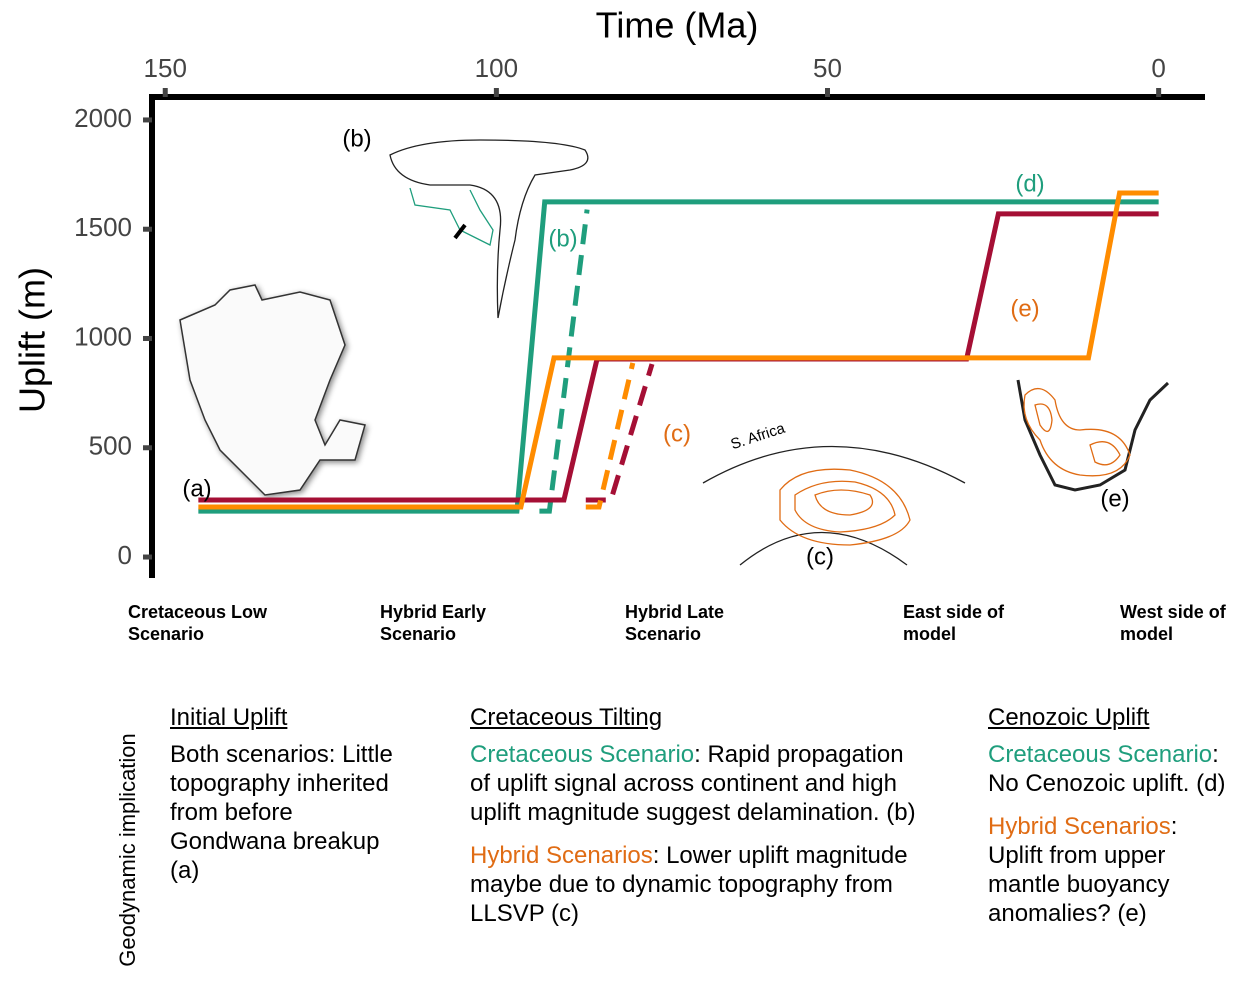  Describe the element at coordinates (229, 717) in the screenshot. I see `column-heading: Initial Uplift` at that location.